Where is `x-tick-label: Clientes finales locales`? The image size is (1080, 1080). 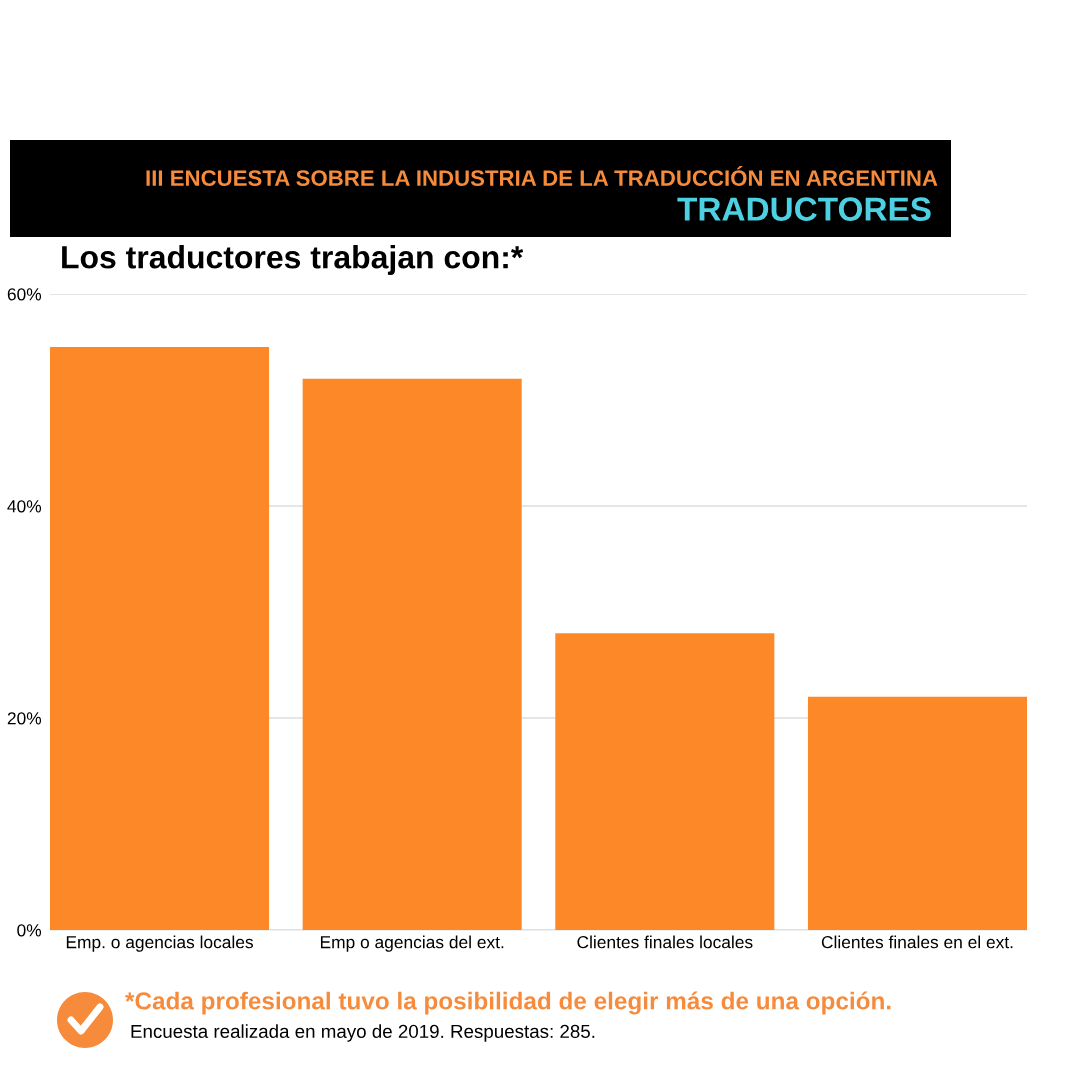
x-tick-label: Clientes finales locales is located at coordinates (665, 942).